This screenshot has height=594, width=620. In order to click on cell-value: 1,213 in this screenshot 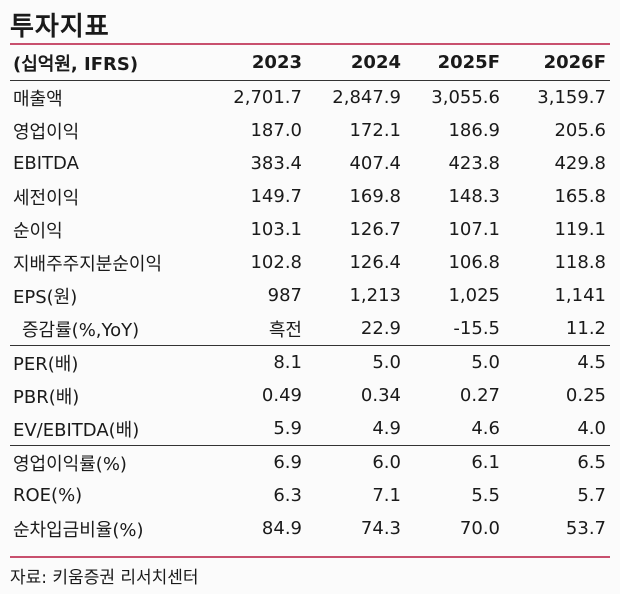, I will do `click(375, 295)`.